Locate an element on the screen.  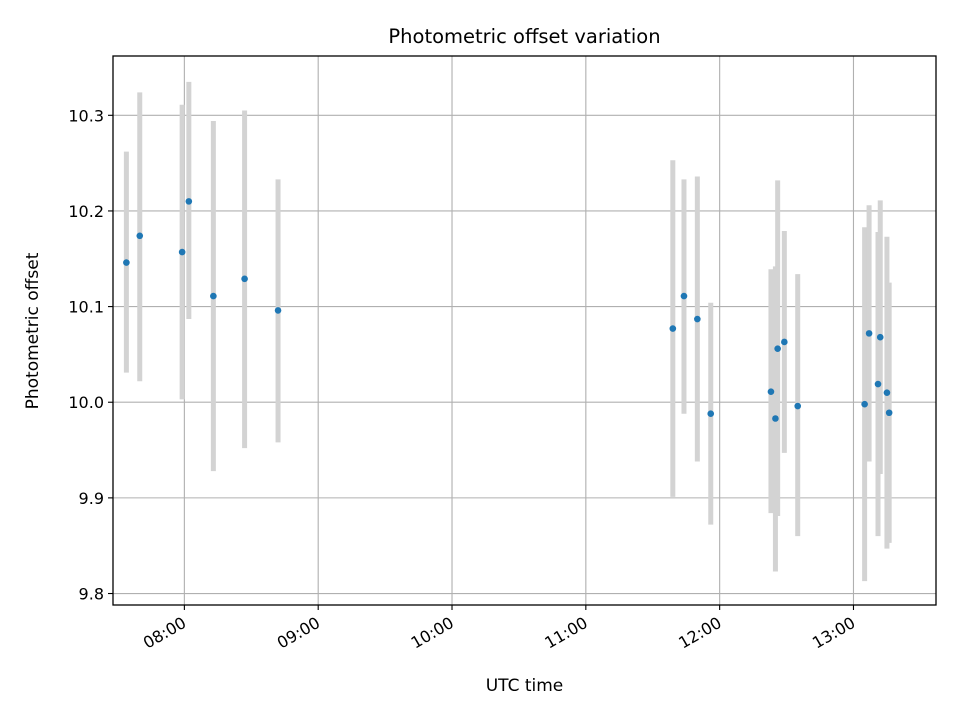
y-axis-ticks: 9.8 9.9 10.0 10.1 10.2 10.3 is located at coordinates (90, 355).